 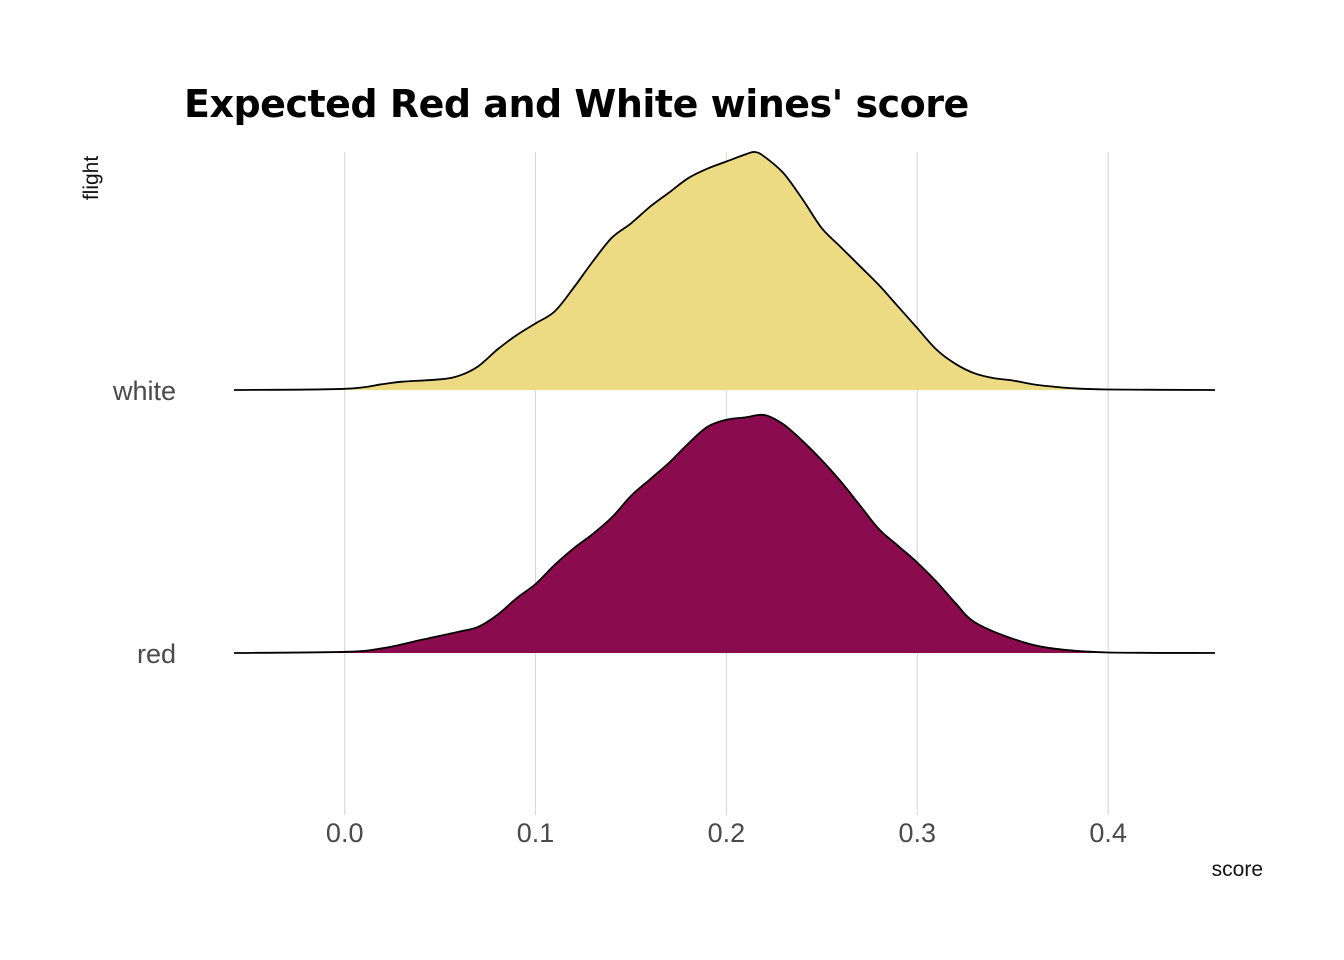 I want to click on chart-title: Expected Red and White wines' score, so click(x=576, y=104).